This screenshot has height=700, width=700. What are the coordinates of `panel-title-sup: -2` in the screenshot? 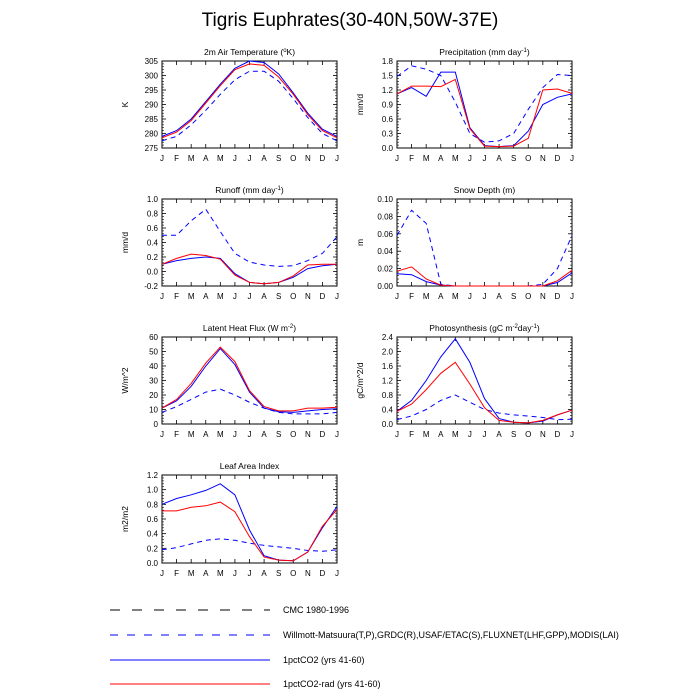 It's located at (515, 327).